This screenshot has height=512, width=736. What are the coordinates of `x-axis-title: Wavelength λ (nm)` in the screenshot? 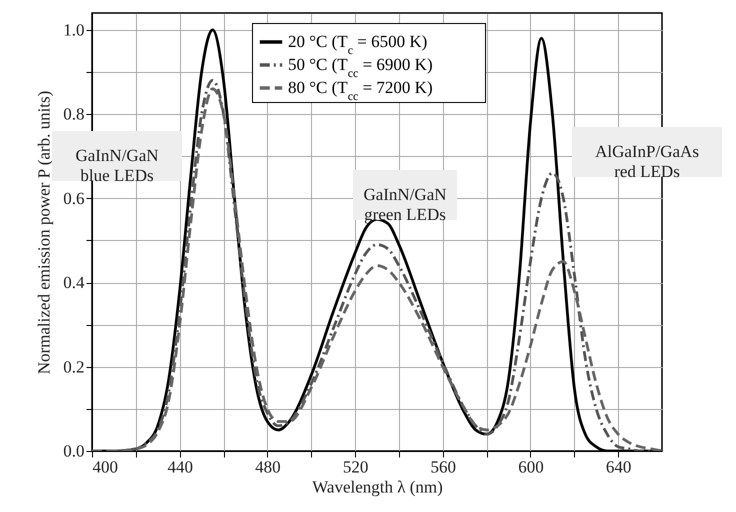 It's located at (377, 487).